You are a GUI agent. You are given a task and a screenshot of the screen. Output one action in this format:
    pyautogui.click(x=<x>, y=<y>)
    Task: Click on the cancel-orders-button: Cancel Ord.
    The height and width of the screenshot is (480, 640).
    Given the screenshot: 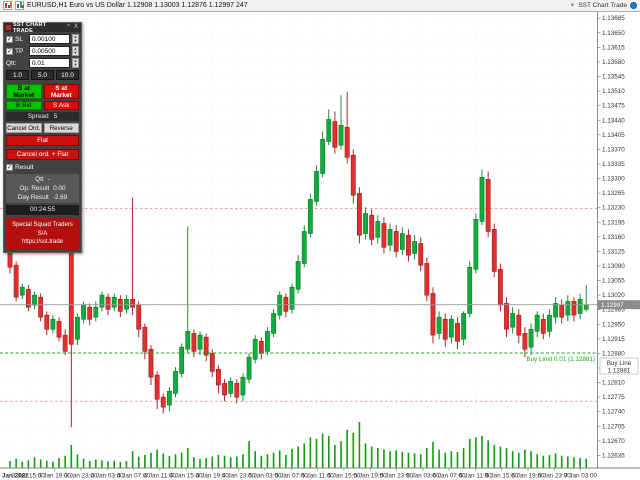 What is the action you would take?
    pyautogui.click(x=24, y=128)
    